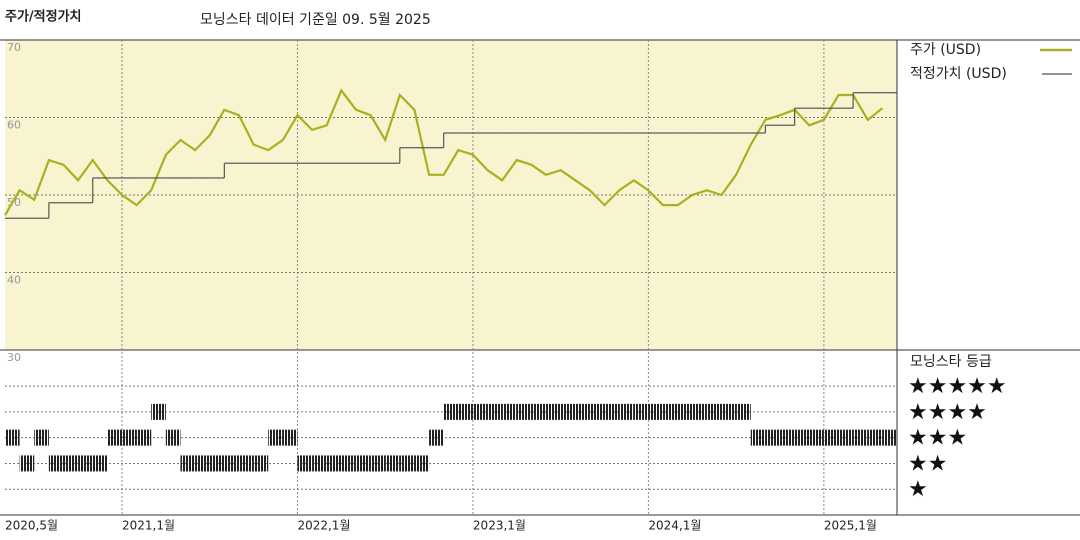 The image size is (1080, 540). What do you see at coordinates (499, 526) in the screenshot?
I see `x-tick-label: 2023,1월` at bounding box center [499, 526].